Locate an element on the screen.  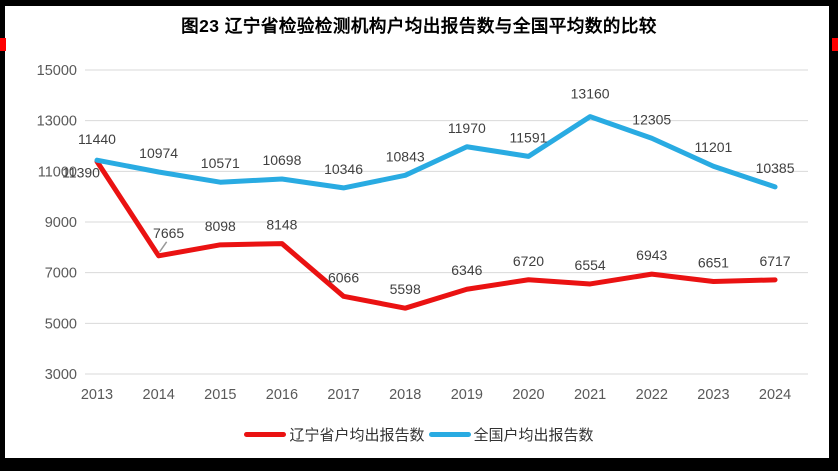
x-axis-tick-label: 2021 is located at coordinates (590, 395).